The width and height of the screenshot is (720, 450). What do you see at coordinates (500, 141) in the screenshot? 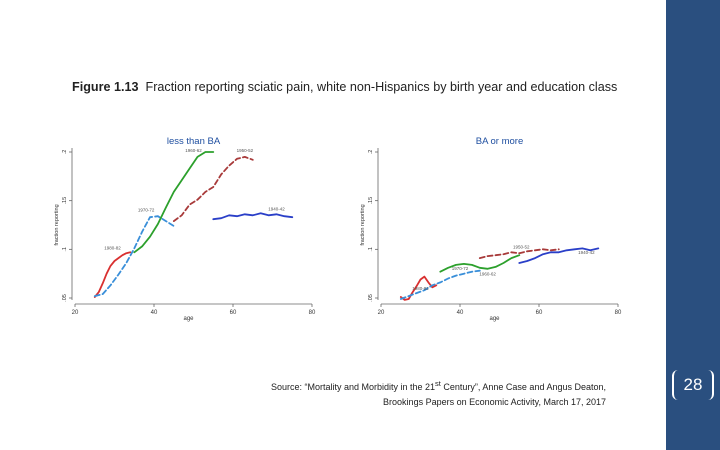
I see `chart-title: BA or more` at bounding box center [500, 141].